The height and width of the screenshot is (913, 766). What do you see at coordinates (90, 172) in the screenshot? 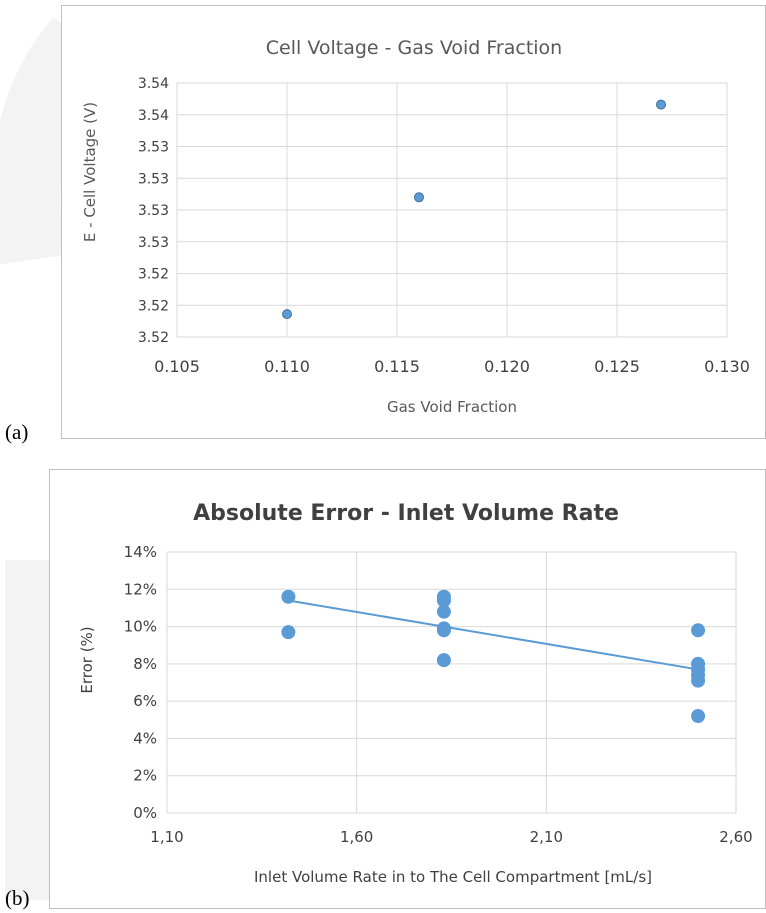
I see `chart-a-y-axis-label: E - Cell Voltage (V)` at bounding box center [90, 172].